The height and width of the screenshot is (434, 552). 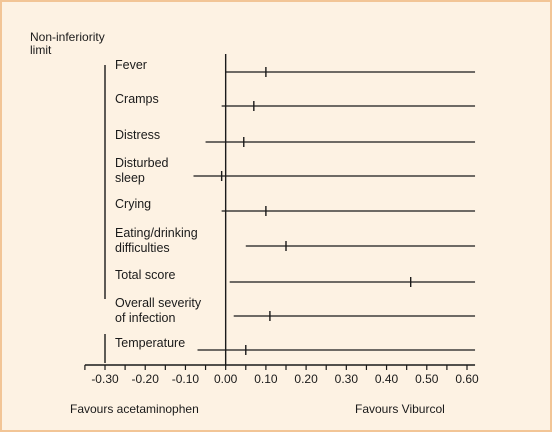 What do you see at coordinates (67, 37) in the screenshot?
I see `limit-label-line: Non-inferiority` at bounding box center [67, 37].